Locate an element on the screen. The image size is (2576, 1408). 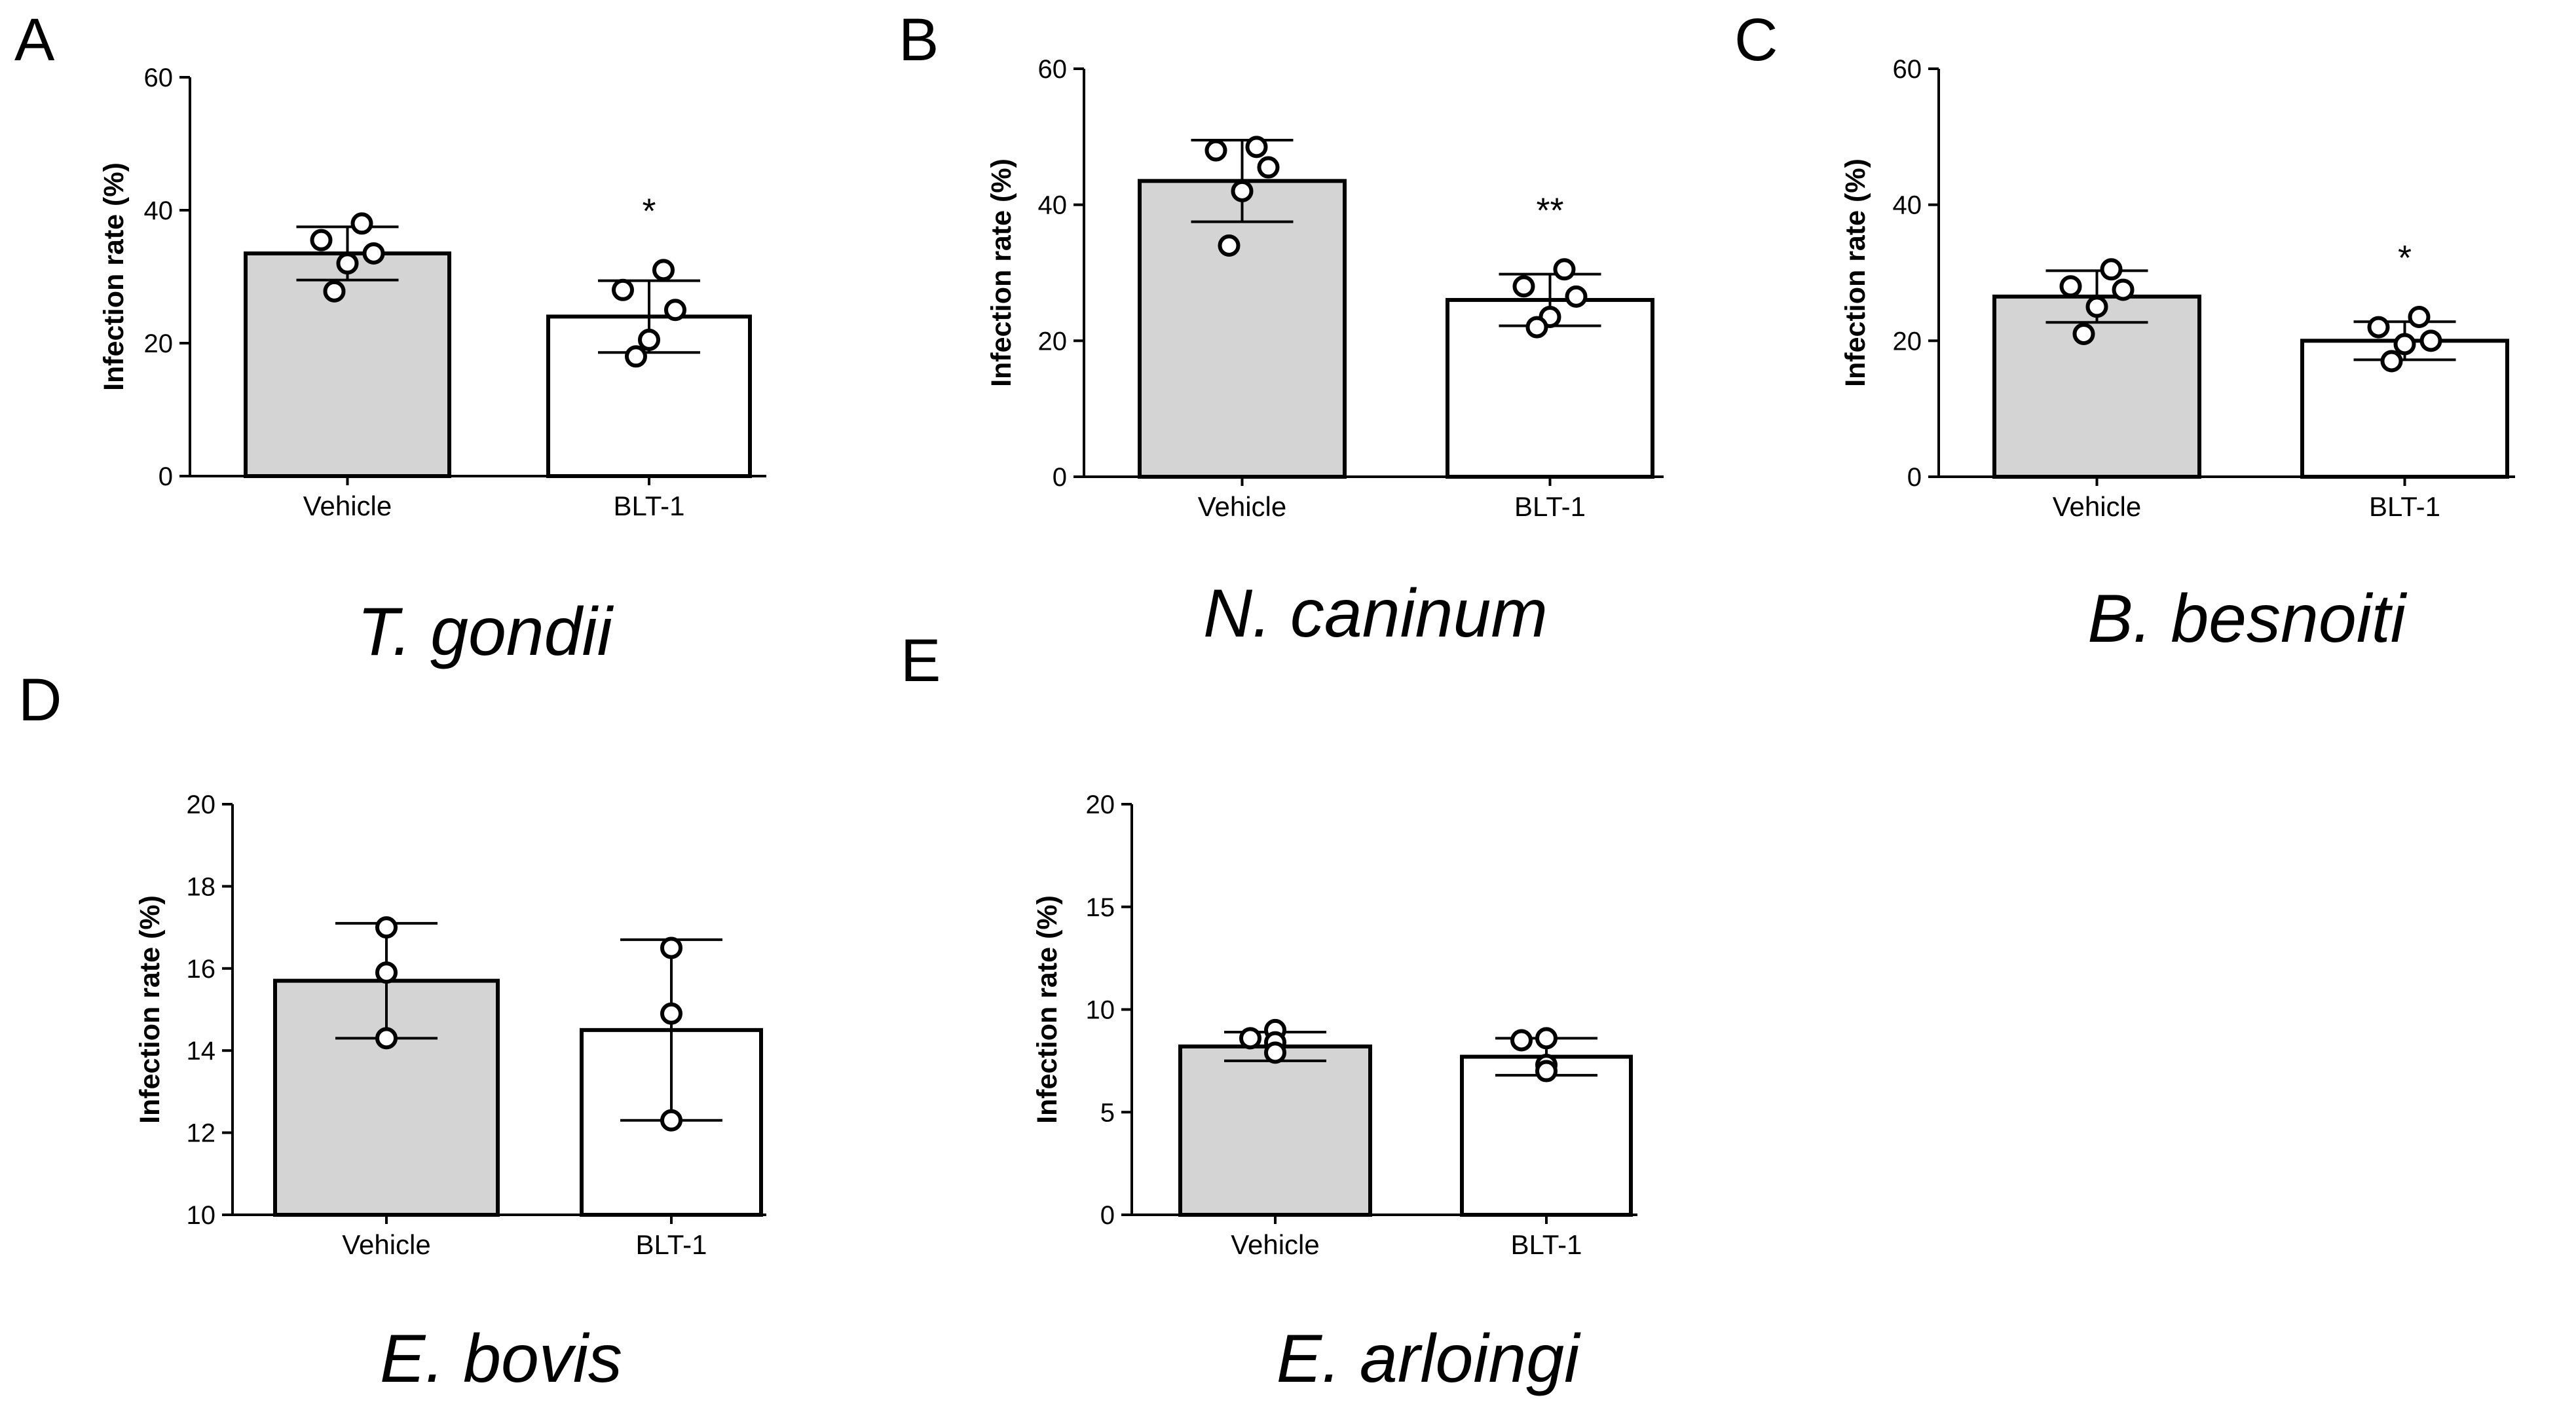
y-tick-label: 14 is located at coordinates (201, 1051).